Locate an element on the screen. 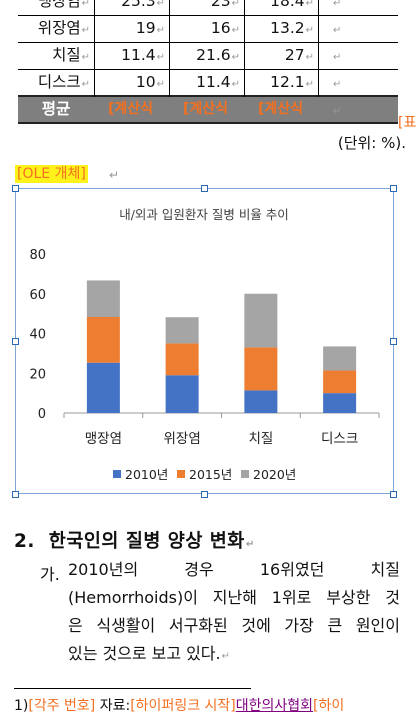 The height and width of the screenshot is (724, 416). chart-title: 내/외과 입원환자 질병 비율 추이 is located at coordinates (204, 214).